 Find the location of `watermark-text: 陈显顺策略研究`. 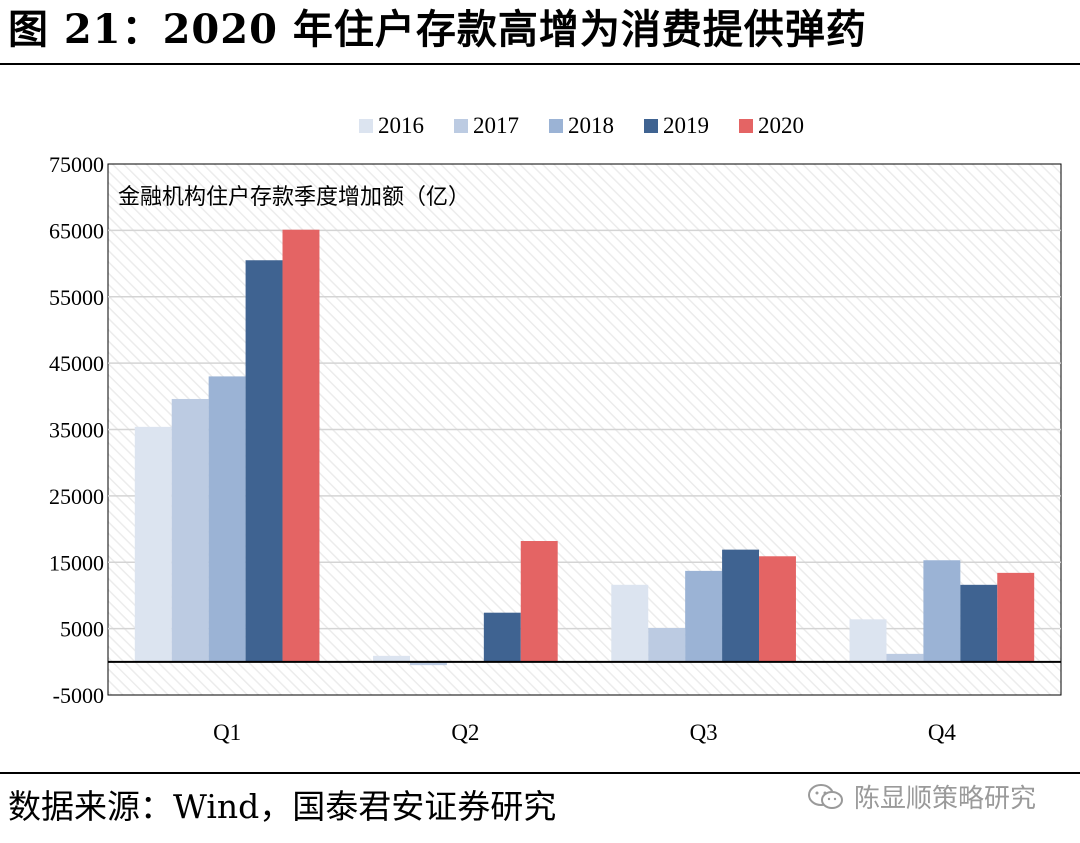

watermark-text: 陈显顺策略研究 is located at coordinates (945, 799).